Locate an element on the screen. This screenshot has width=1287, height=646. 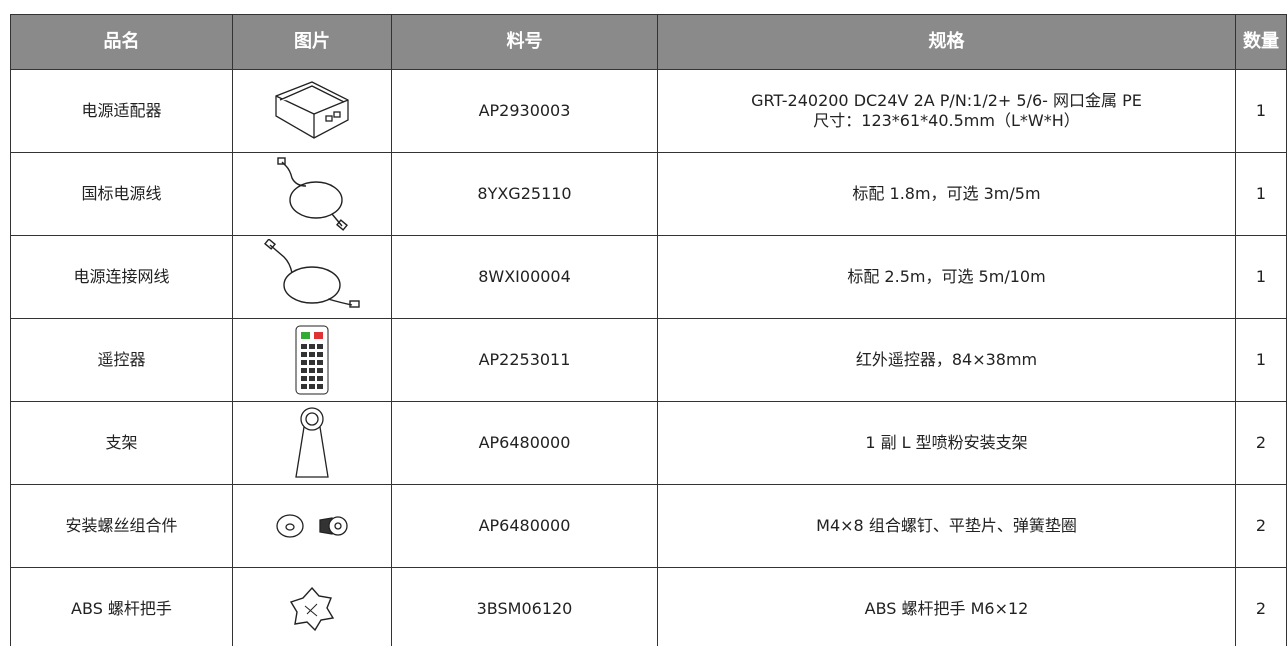
part-number: 8YXG25110 is located at coordinates (524, 193).